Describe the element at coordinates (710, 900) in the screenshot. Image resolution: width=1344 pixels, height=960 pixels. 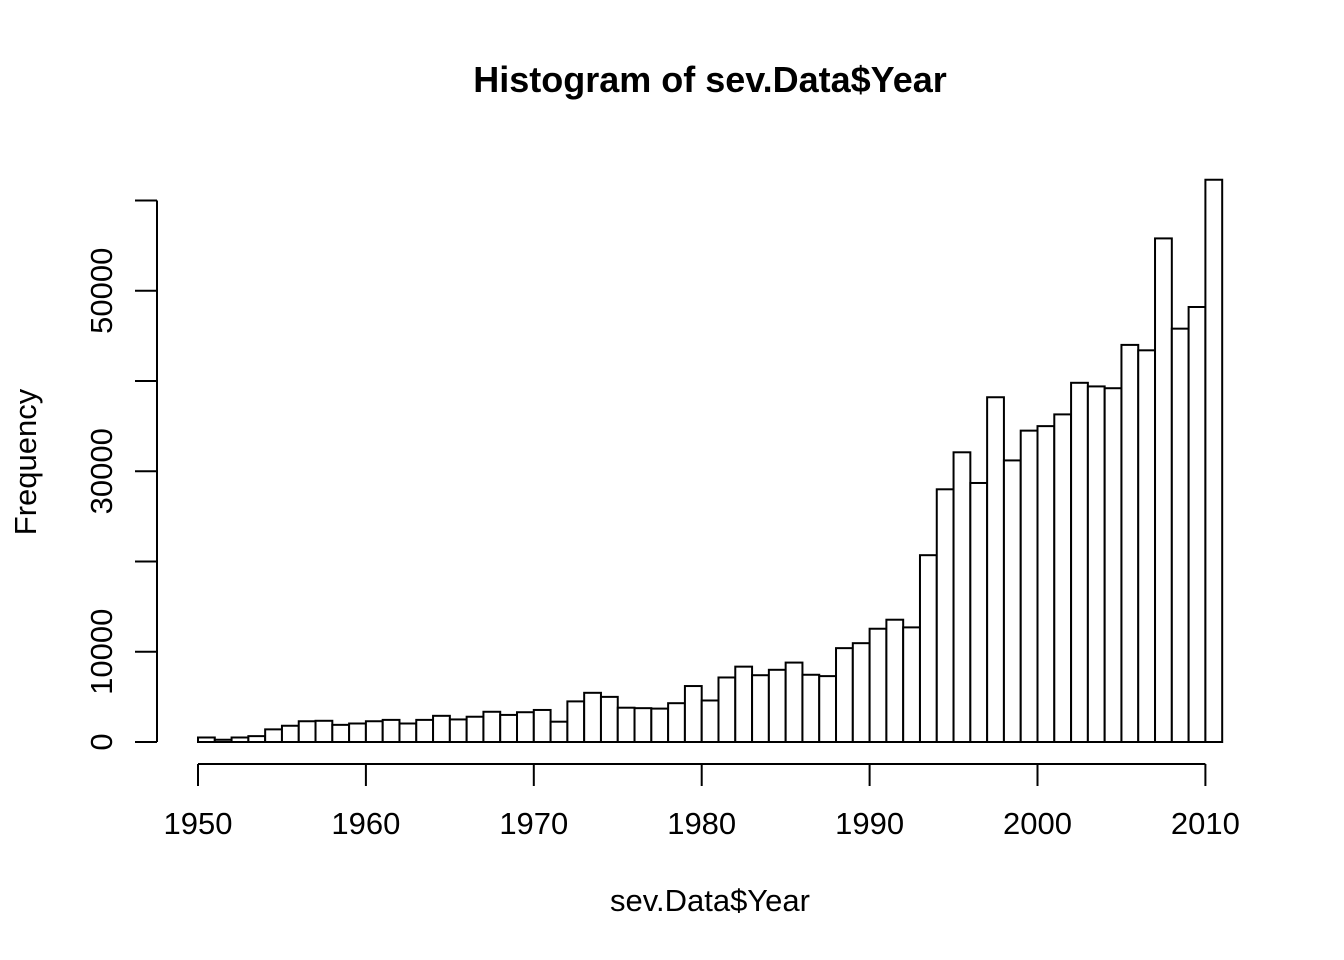
I see `x-axis-label: sev.Data$Year` at that location.